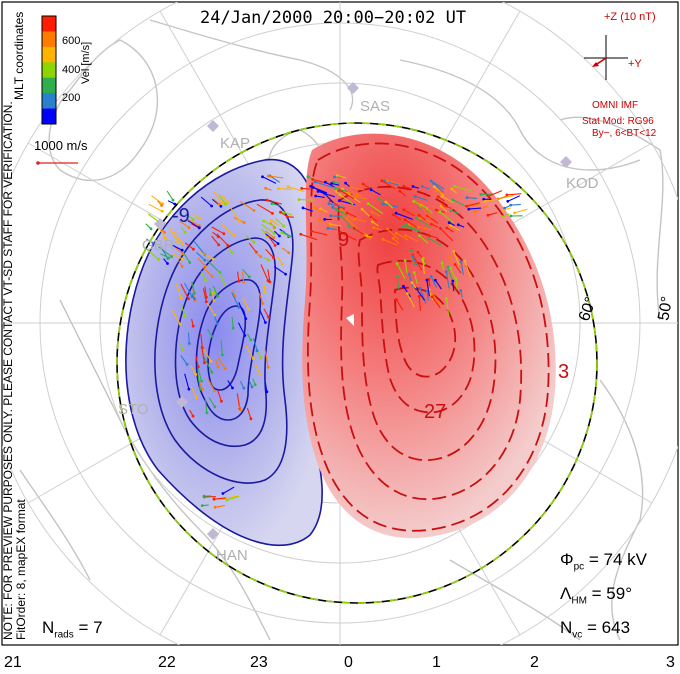 This screenshot has height=674, width=680. Describe the element at coordinates (436, 662) in the screenshot. I see `mlt-tick-1: 1` at that location.